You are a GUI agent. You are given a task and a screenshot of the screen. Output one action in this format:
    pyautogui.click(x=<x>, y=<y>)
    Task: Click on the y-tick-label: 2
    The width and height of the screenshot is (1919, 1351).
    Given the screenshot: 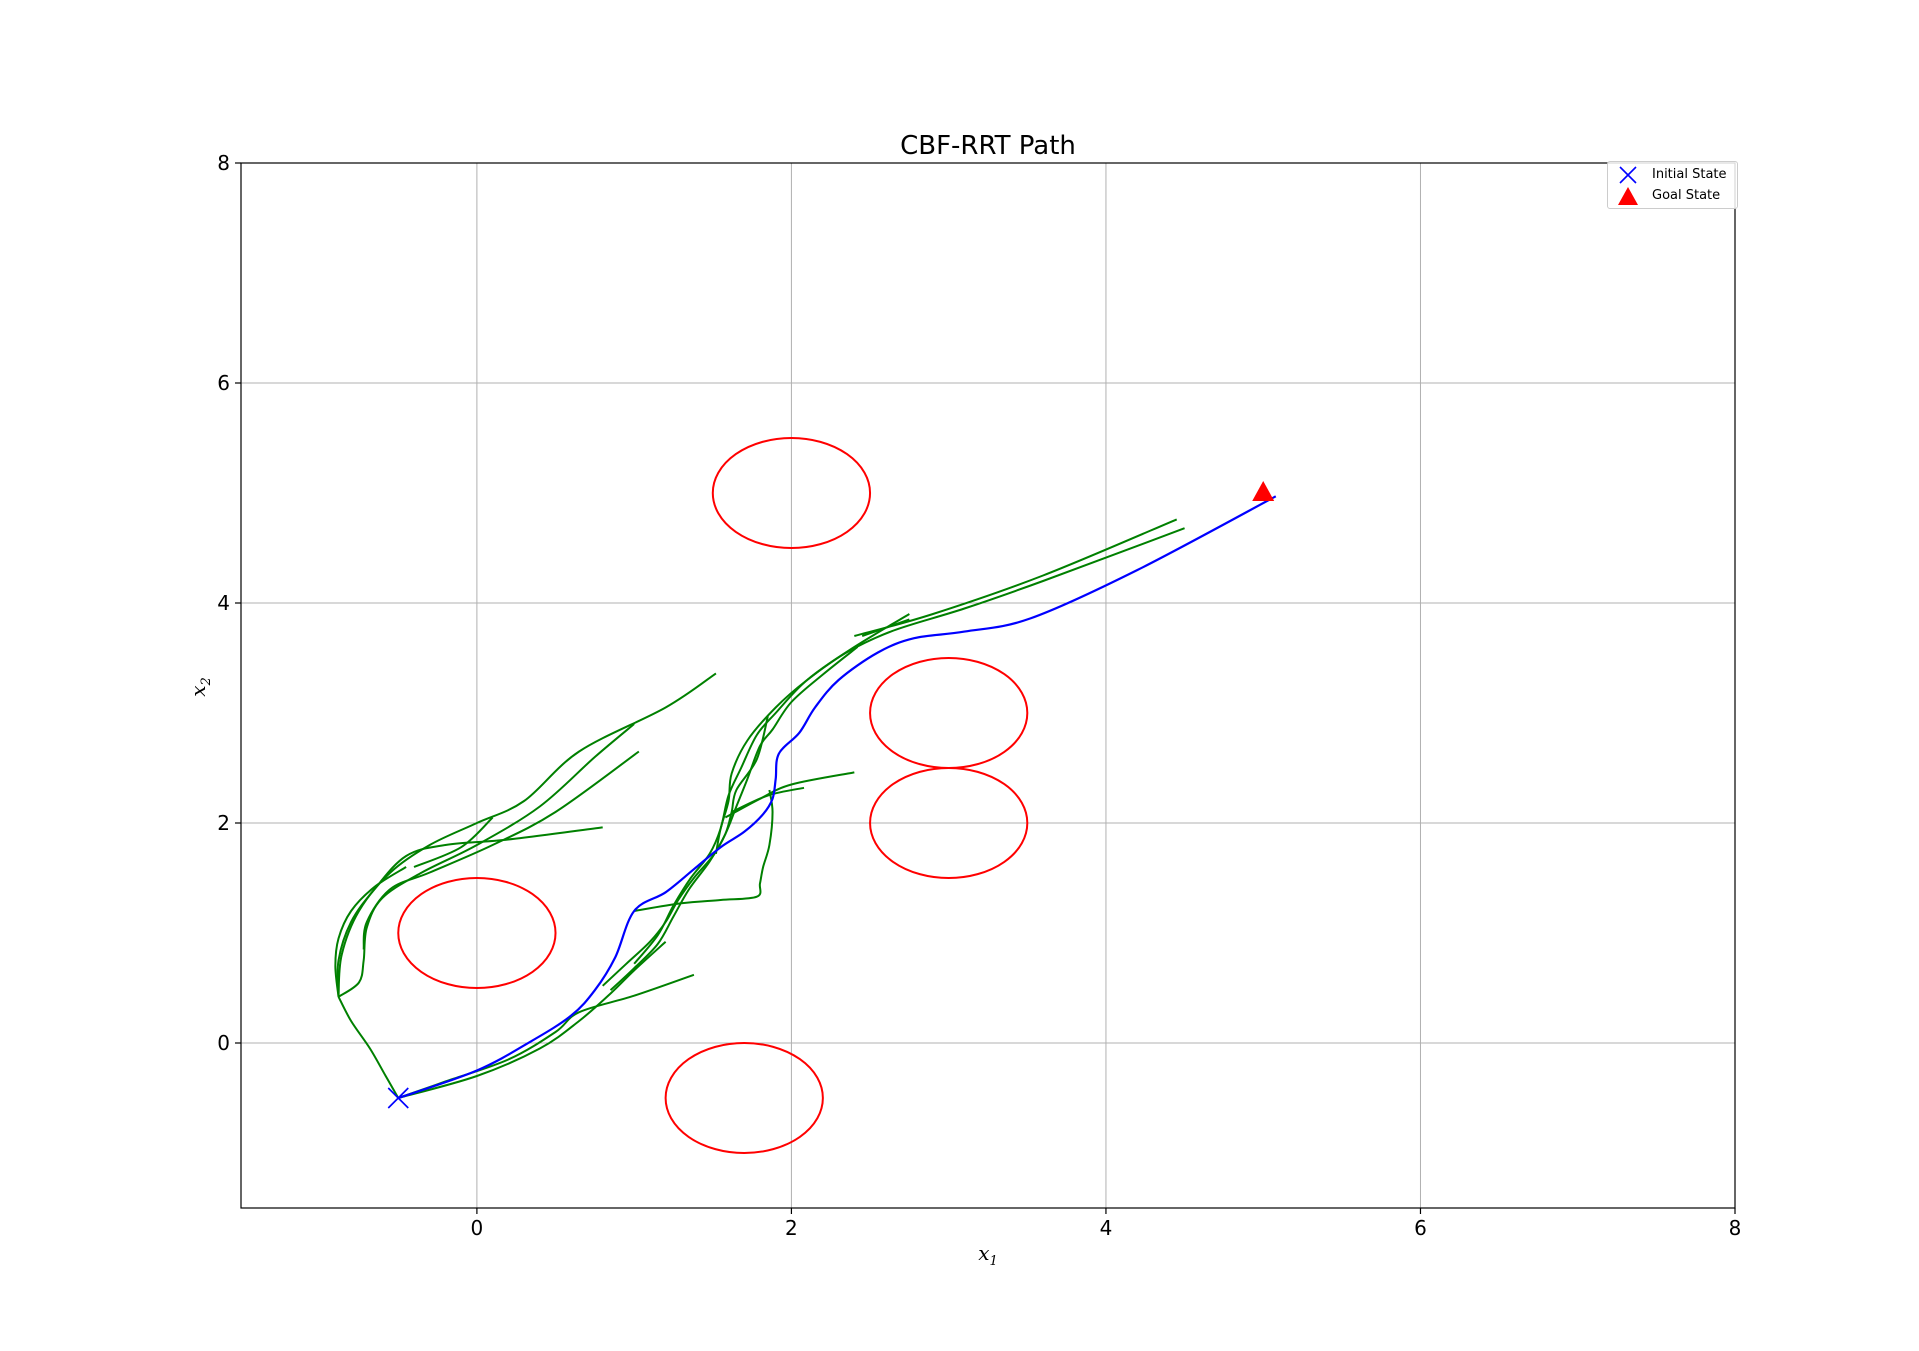 What is the action you would take?
    pyautogui.click(x=223, y=823)
    